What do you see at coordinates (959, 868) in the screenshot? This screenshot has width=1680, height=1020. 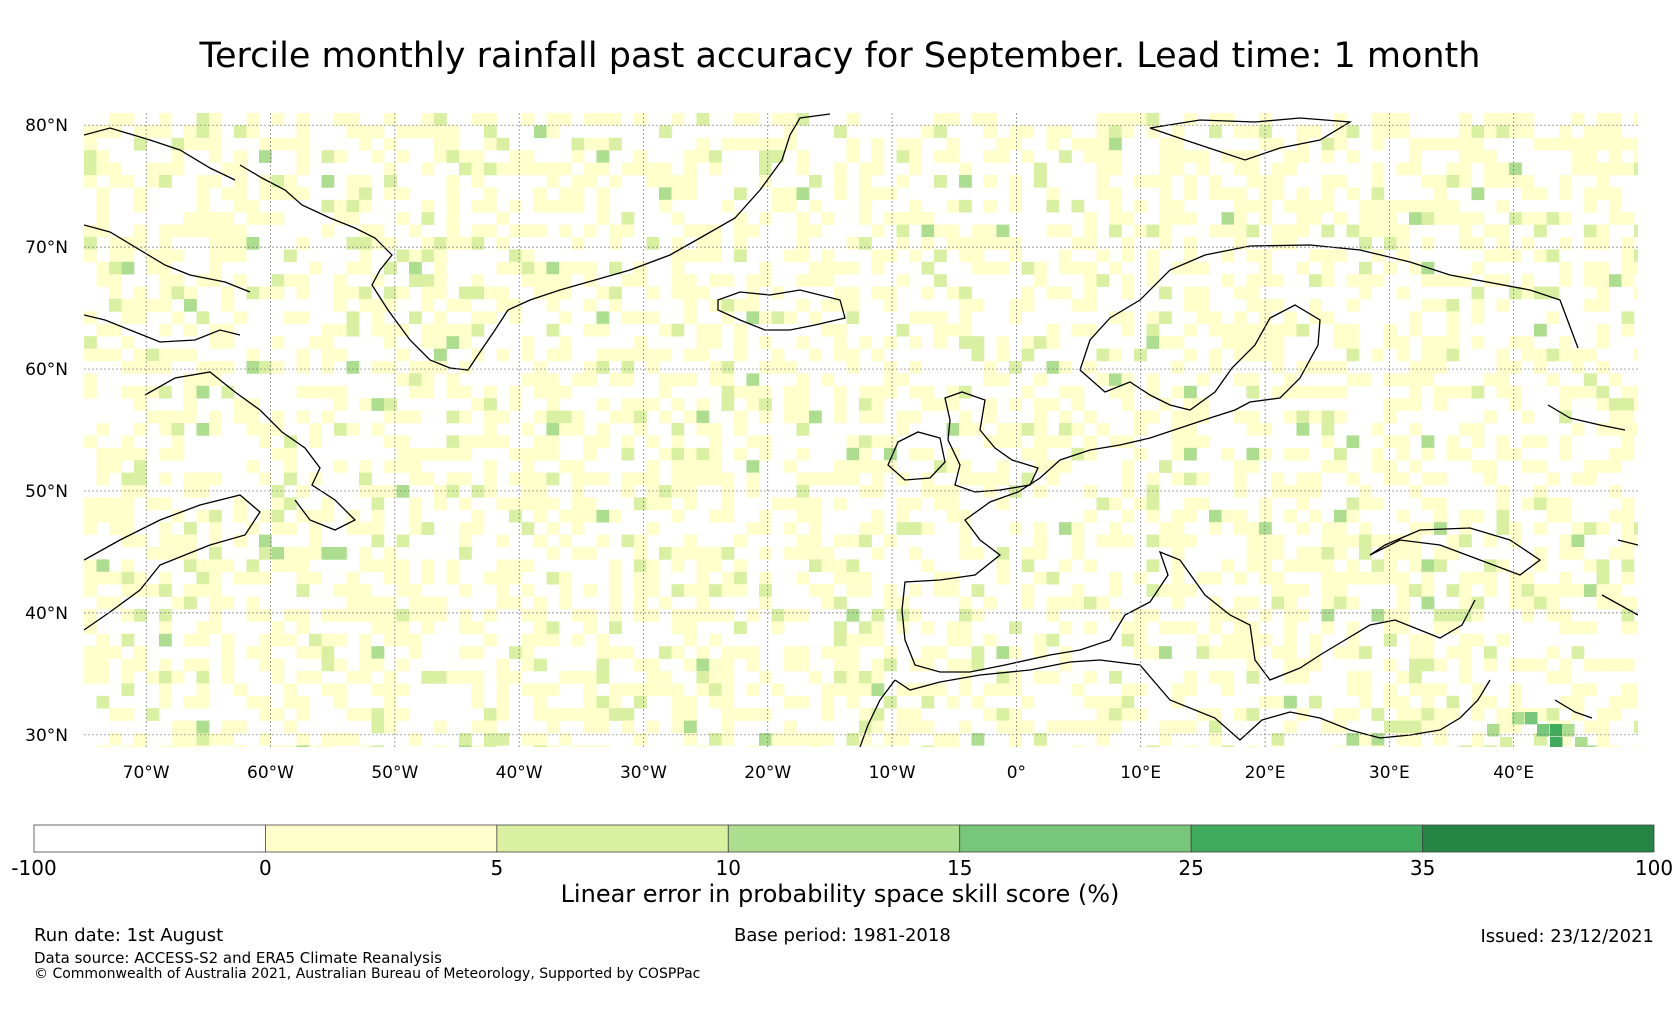 I see `colorbar-tick-label: 15` at bounding box center [959, 868].